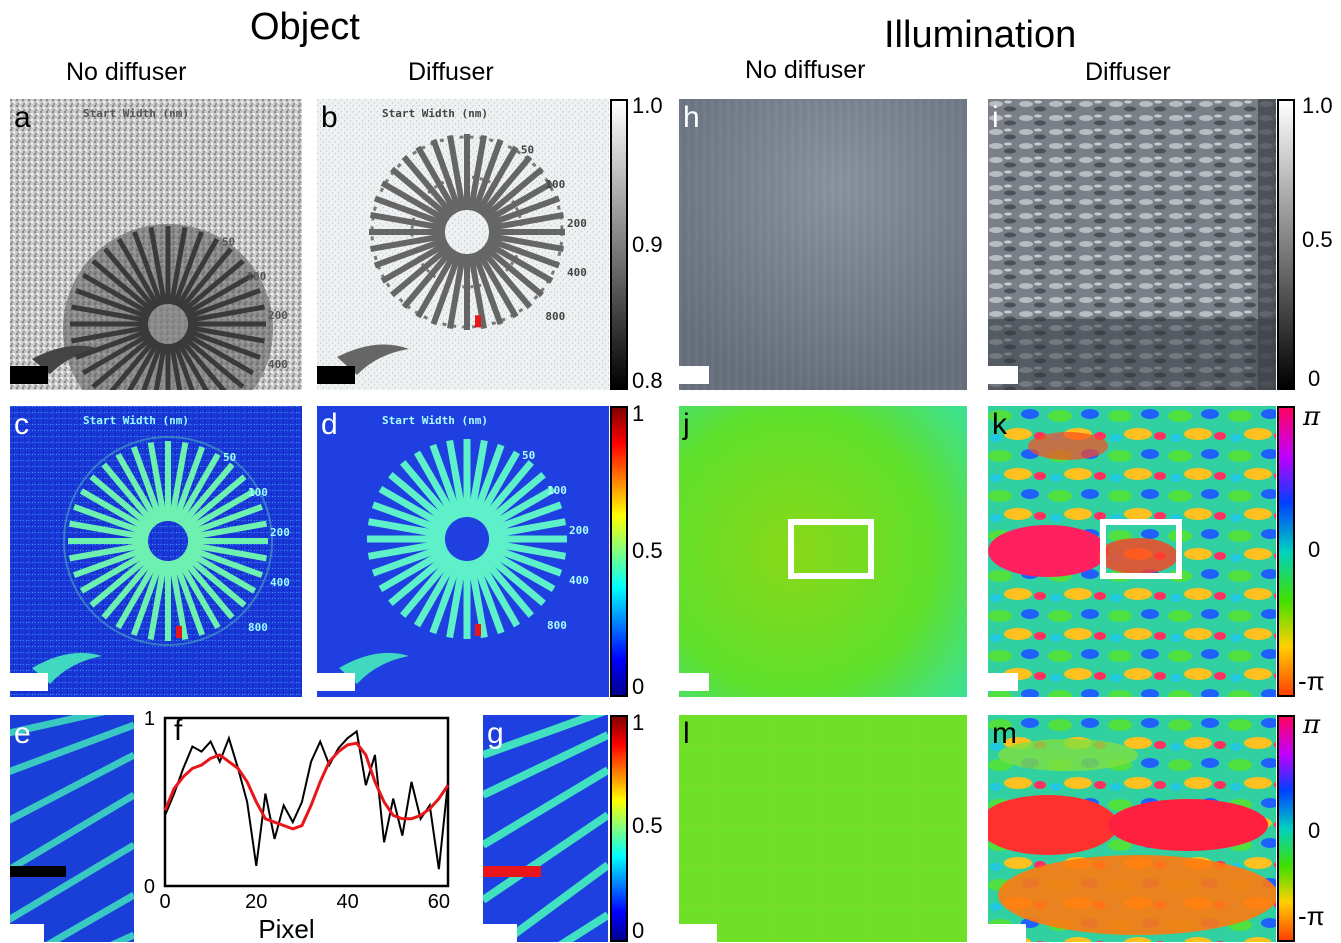 The image size is (1341, 943). What do you see at coordinates (1286, 551) in the screenshot?
I see `colorbar-phase-k` at bounding box center [1286, 551].